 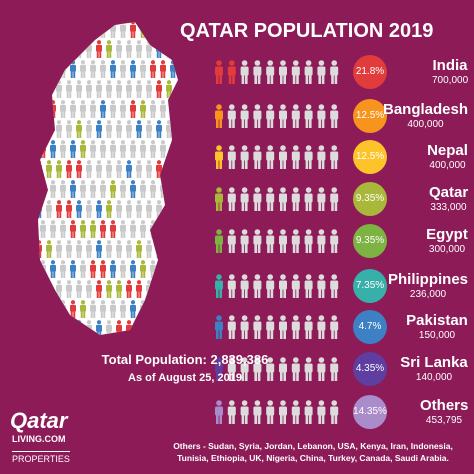 What do you see at coordinates (448, 207) in the screenshot?
I see `population: 333,000` at bounding box center [448, 207].